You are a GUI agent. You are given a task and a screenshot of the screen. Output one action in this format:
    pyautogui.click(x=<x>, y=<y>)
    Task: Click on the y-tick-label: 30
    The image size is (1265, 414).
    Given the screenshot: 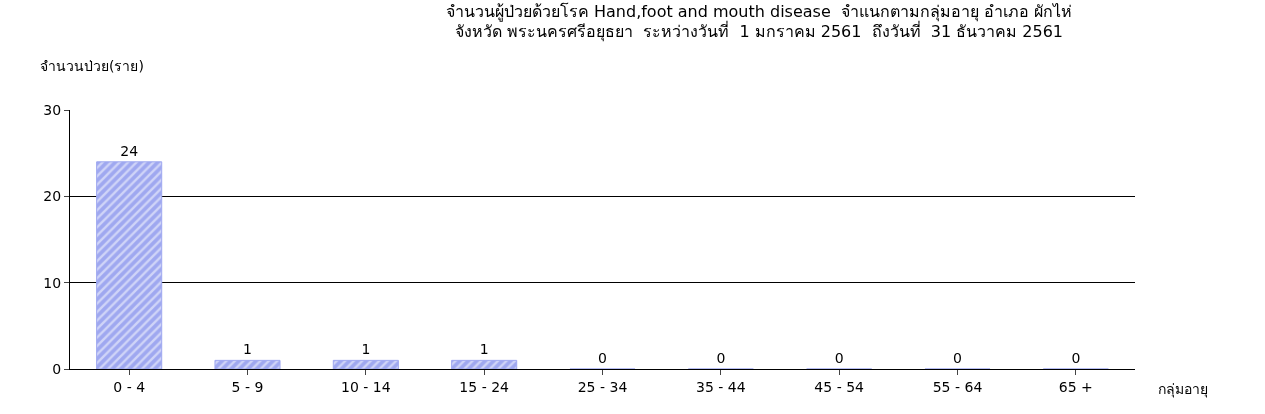 What is the action you would take?
    pyautogui.click(x=52, y=109)
    